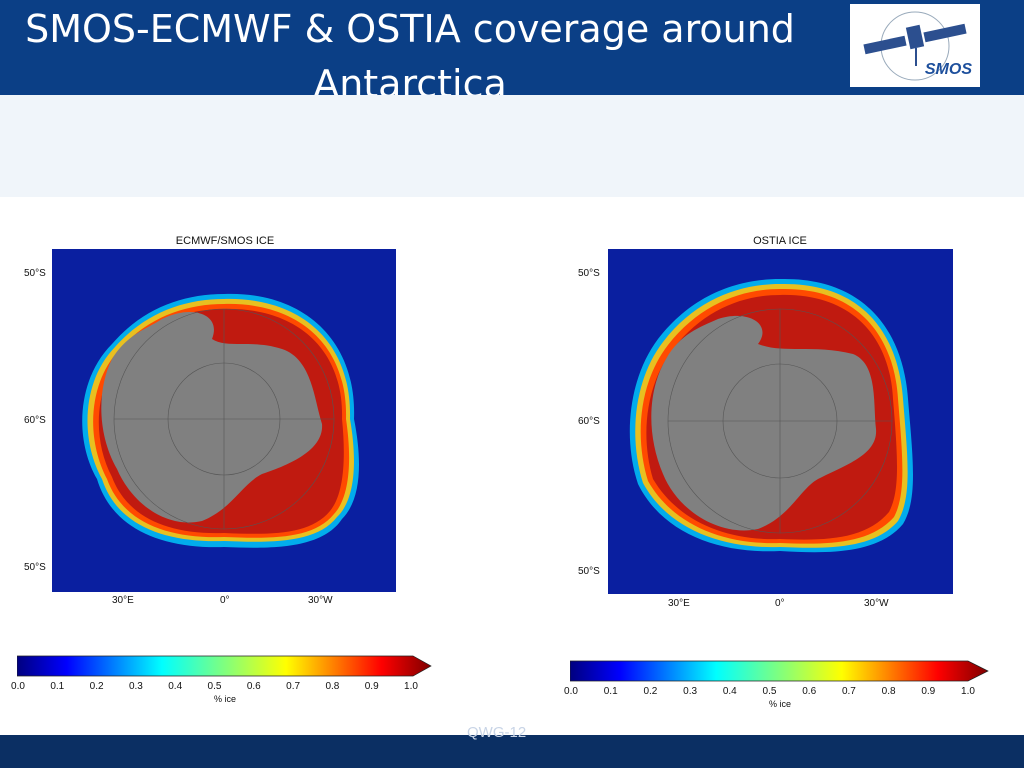  I want to click on left-map-colorbar-tick: 0.8, so click(332, 686).